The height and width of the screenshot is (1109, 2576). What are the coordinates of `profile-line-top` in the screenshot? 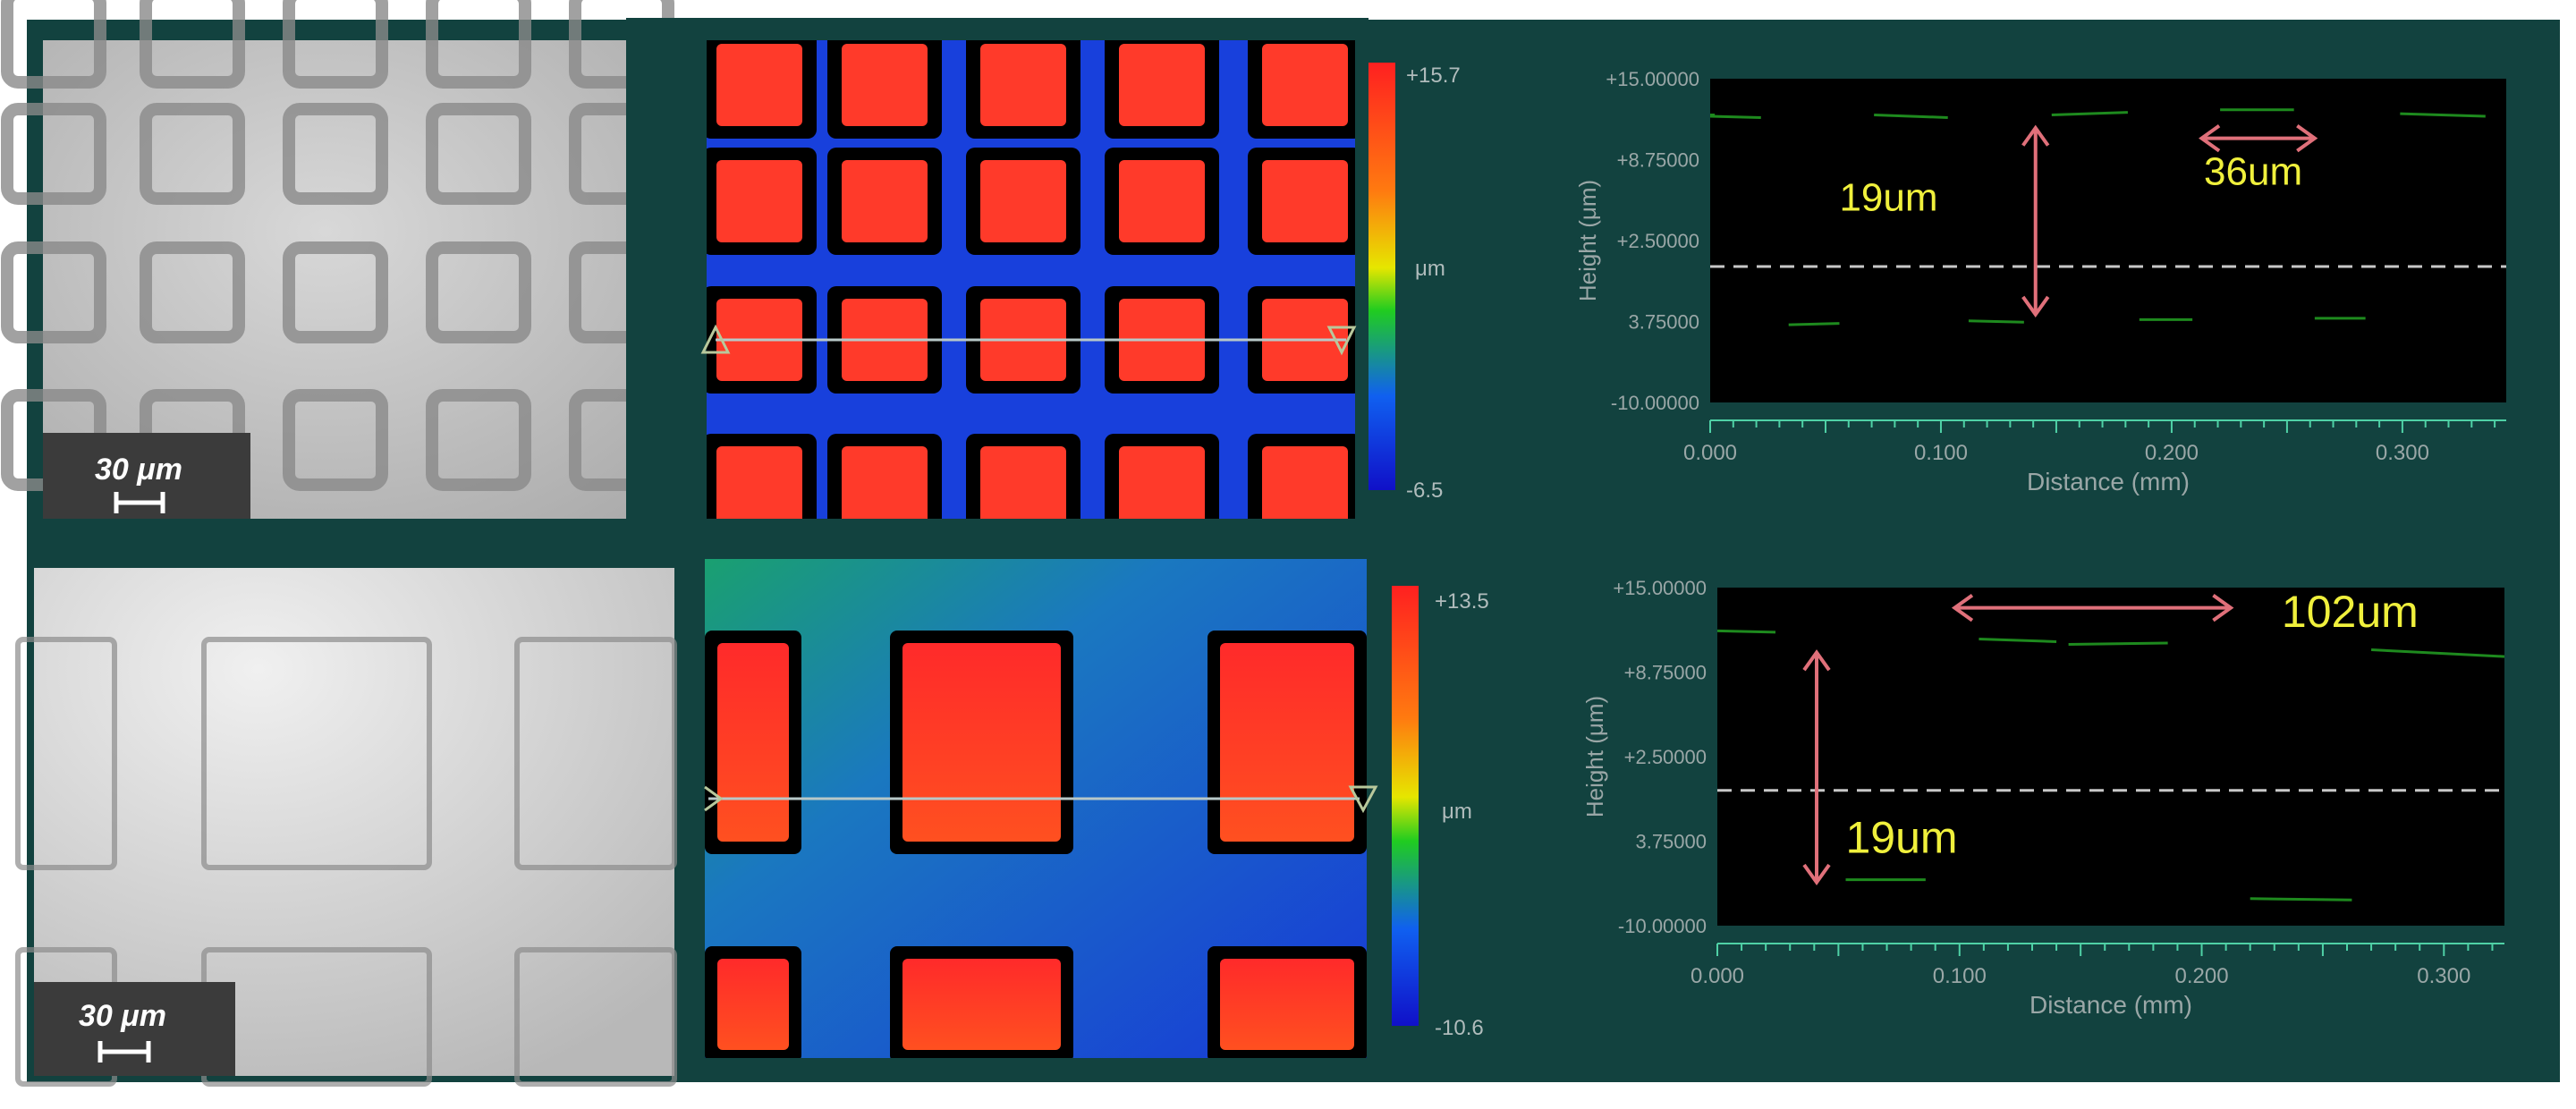 It's located at (1028, 340).